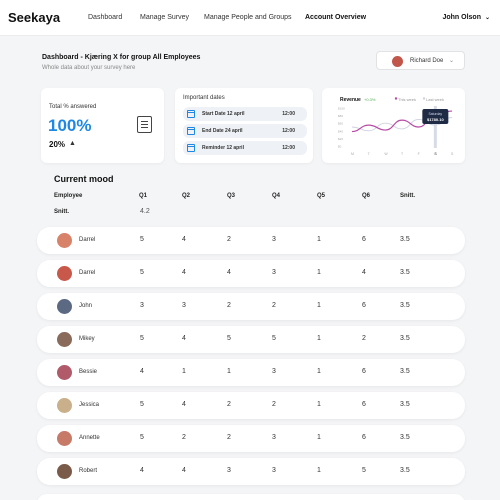  Describe the element at coordinates (144, 124) in the screenshot. I see `clipboard-icon` at that location.